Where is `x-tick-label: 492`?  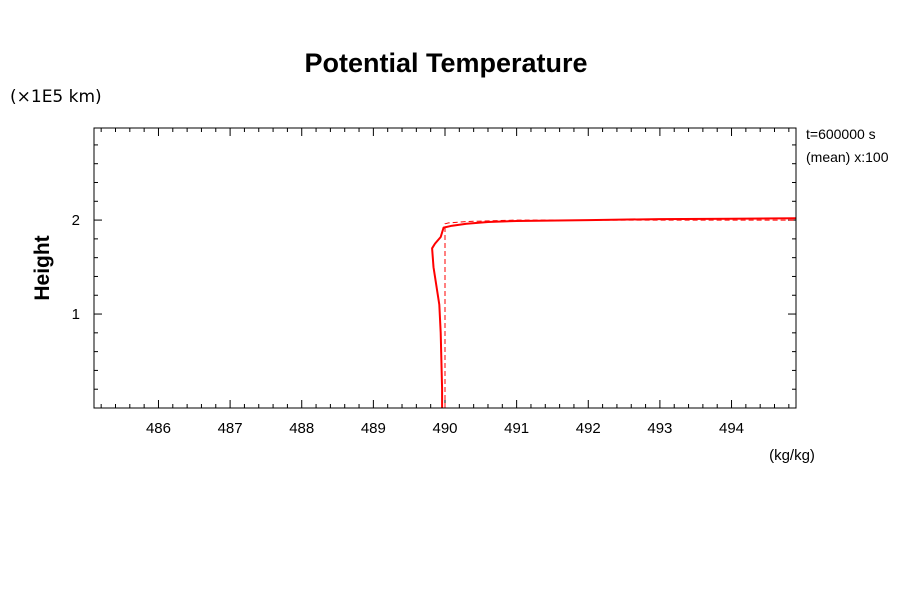
x-tick-label: 492 is located at coordinates (588, 428).